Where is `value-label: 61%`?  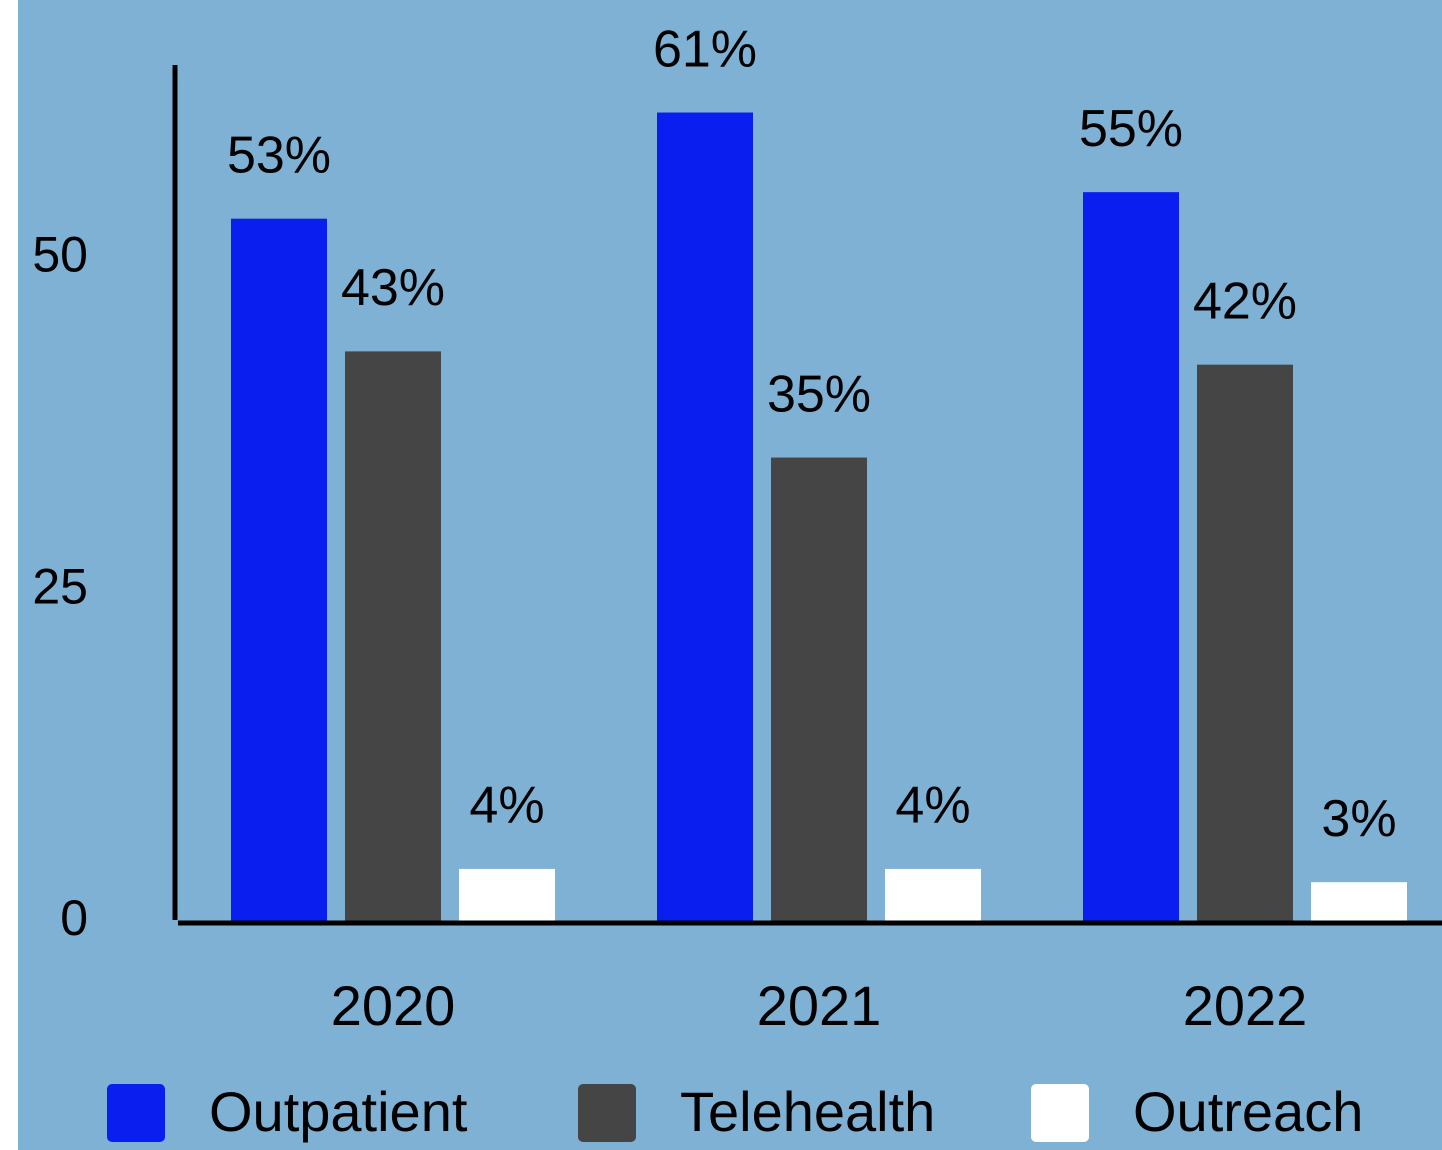 value-label: 61% is located at coordinates (705, 49).